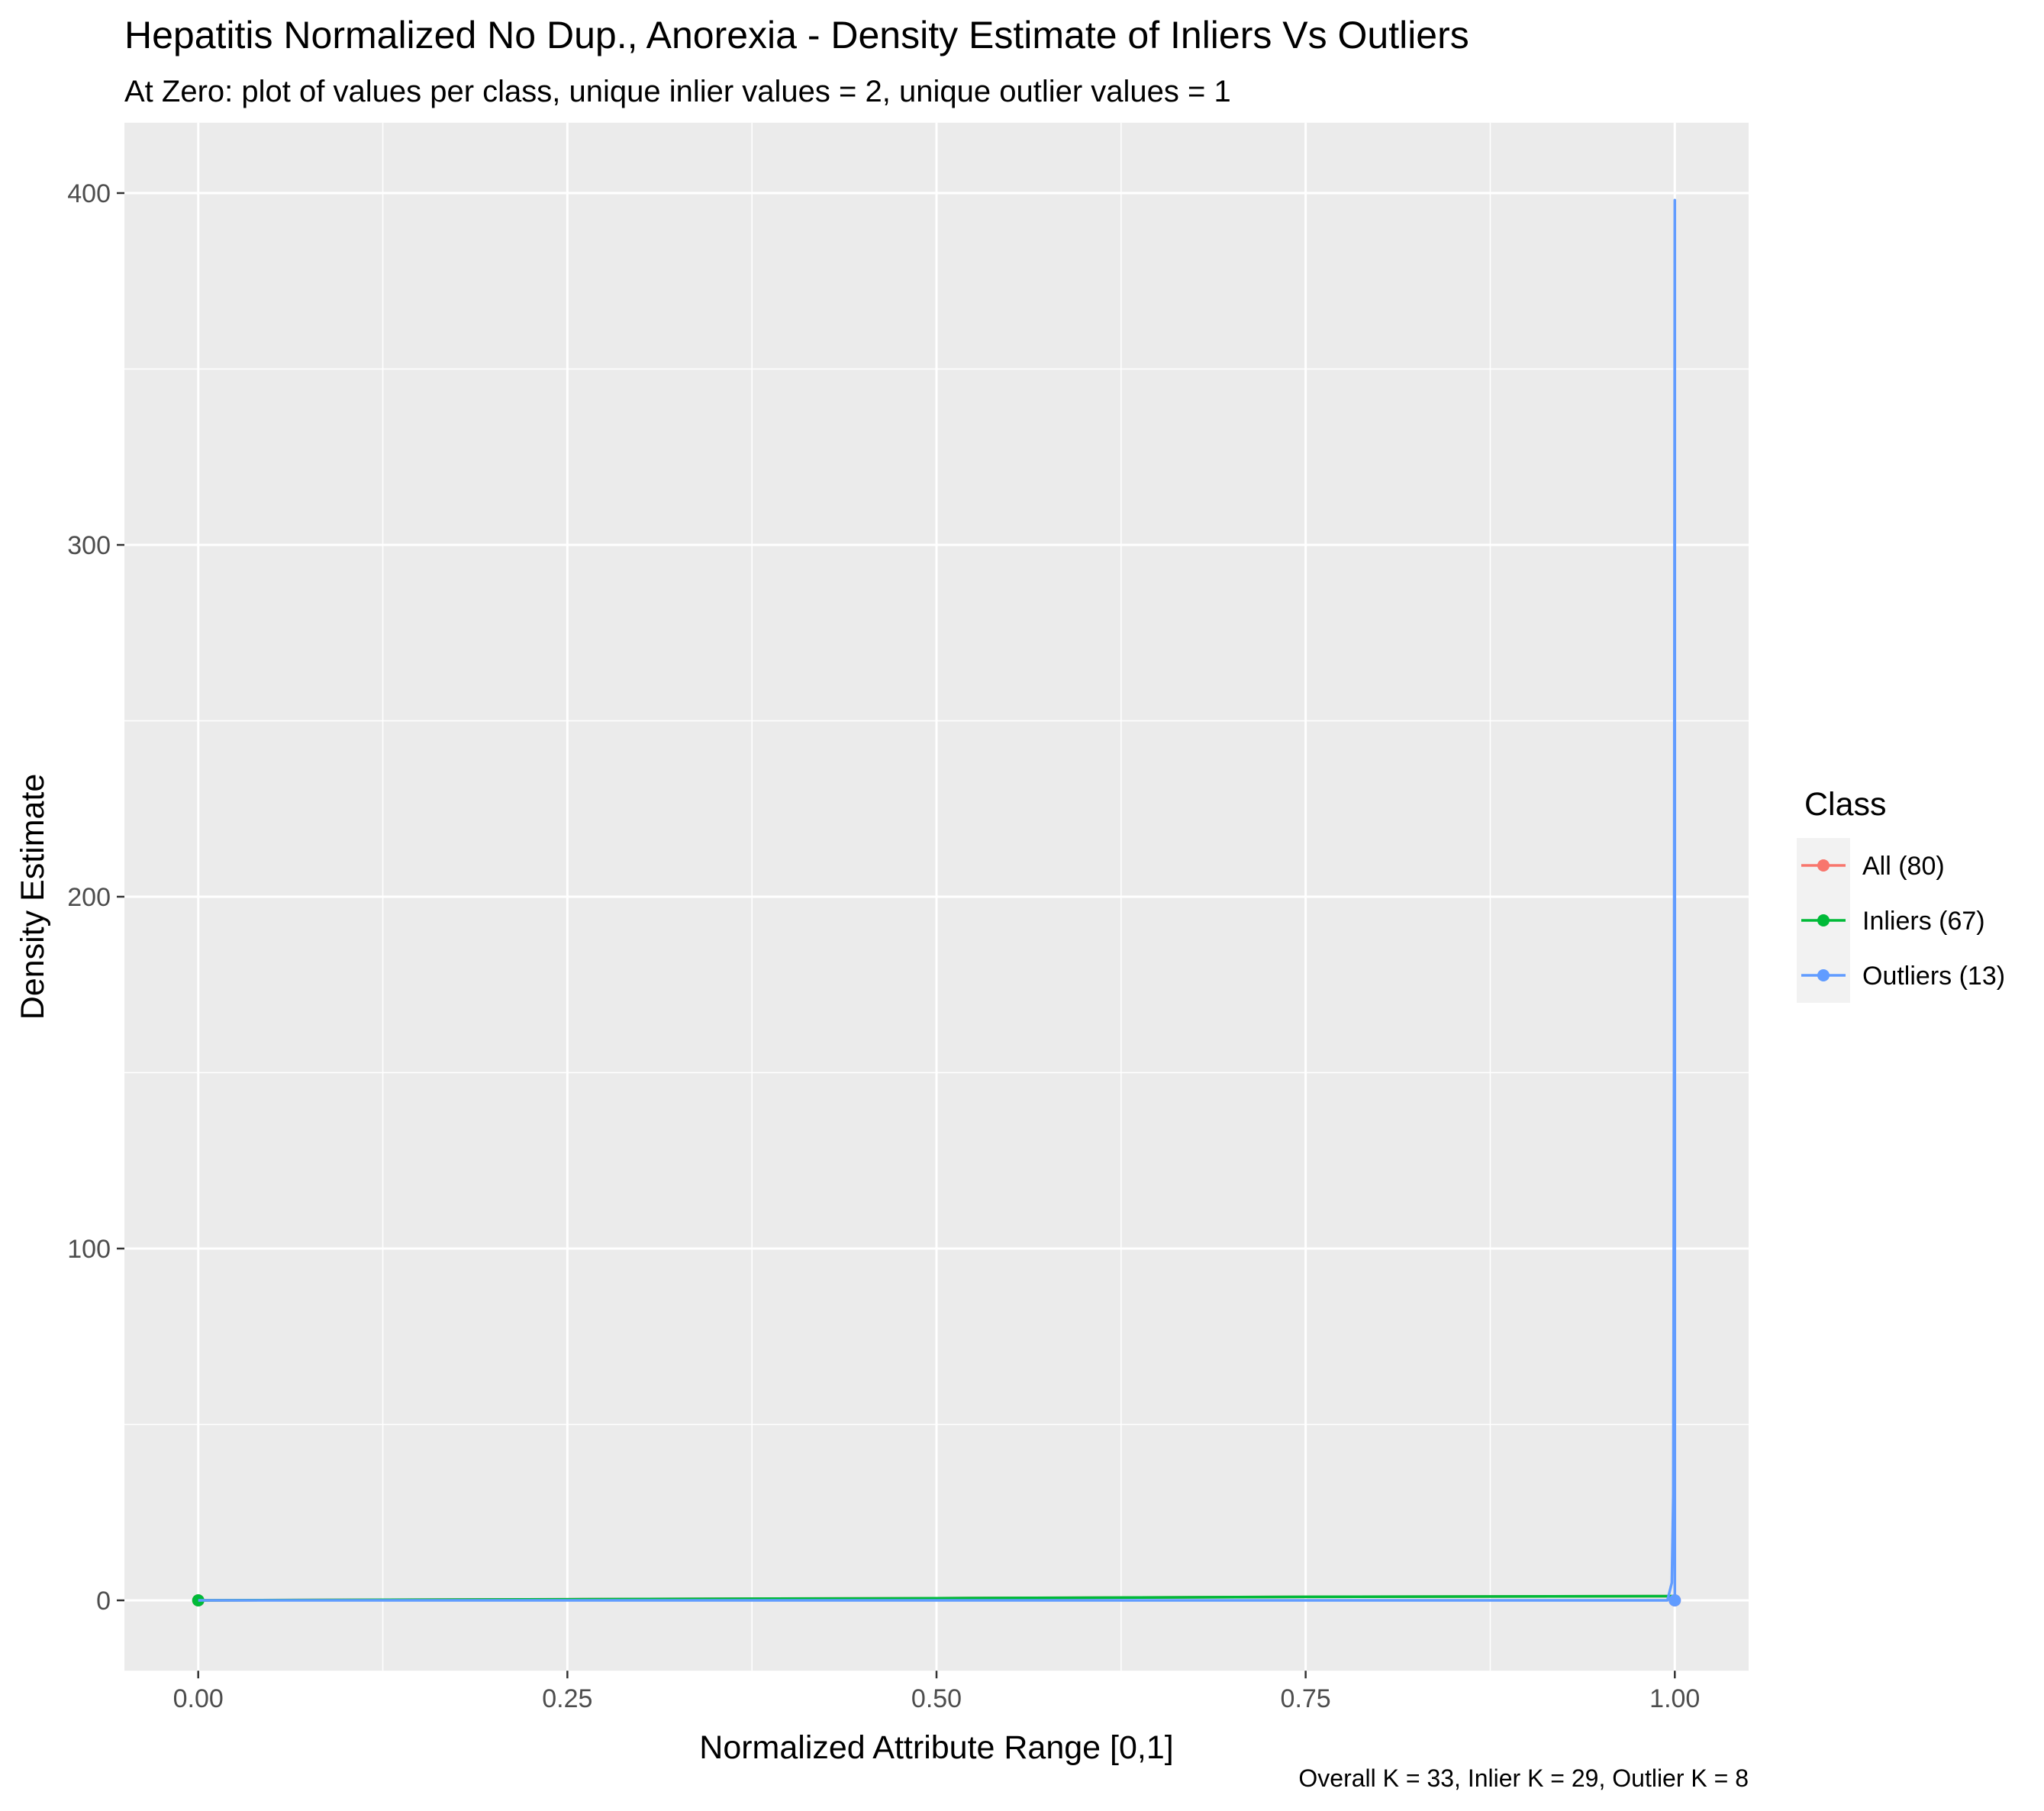 The image size is (2044, 1811). What do you see at coordinates (33, 897) in the screenshot?
I see `y-axis-title: Density Estimate` at bounding box center [33, 897].